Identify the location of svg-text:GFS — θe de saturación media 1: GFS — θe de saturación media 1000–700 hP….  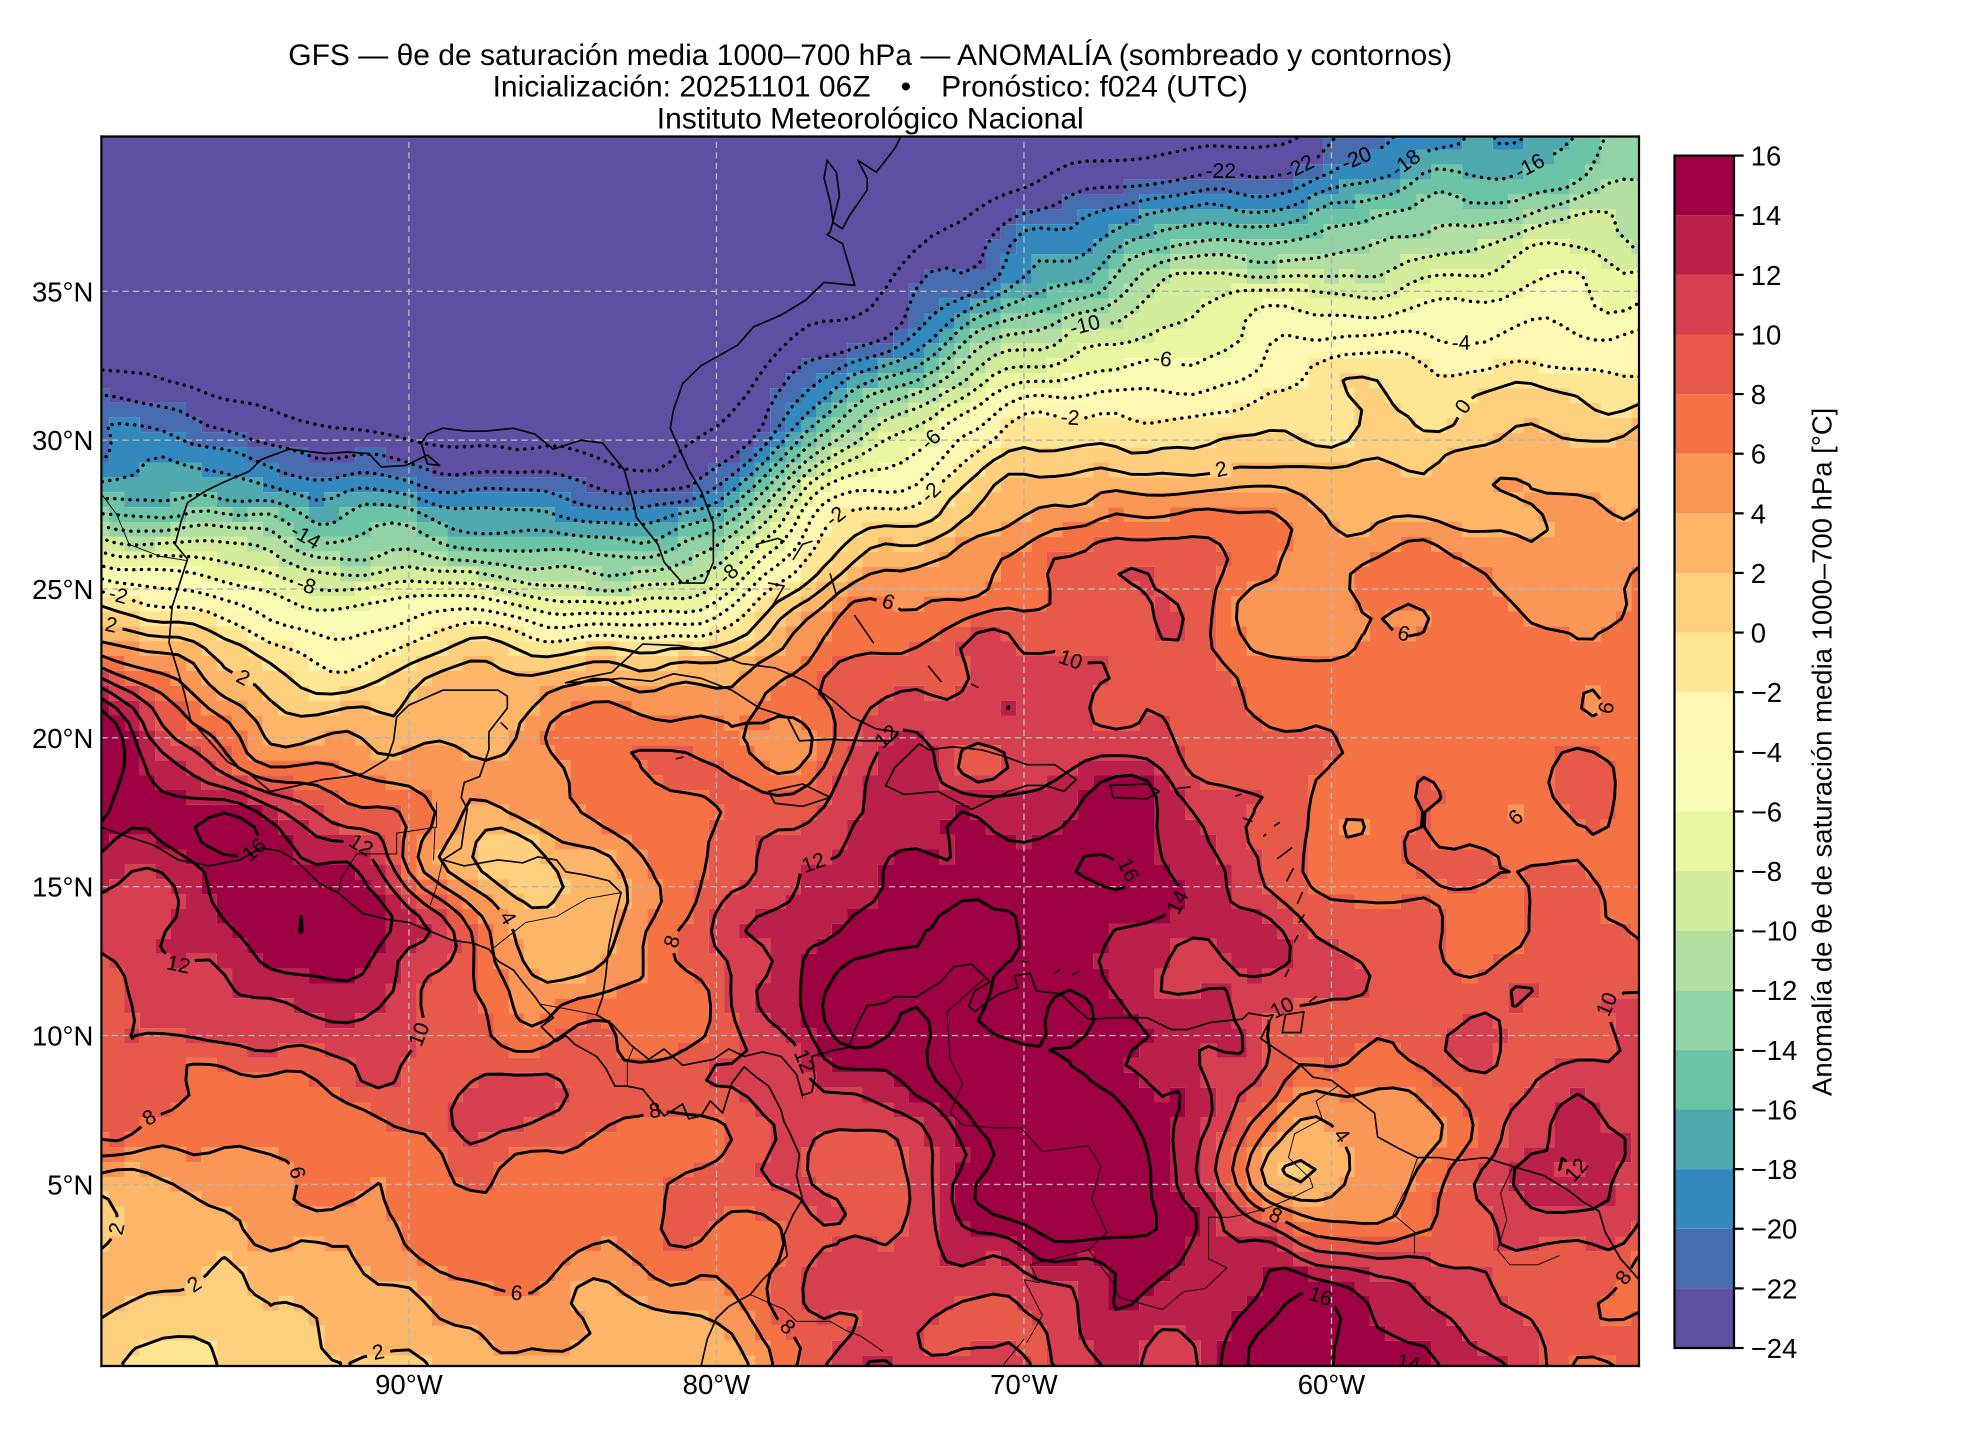
(870, 55).